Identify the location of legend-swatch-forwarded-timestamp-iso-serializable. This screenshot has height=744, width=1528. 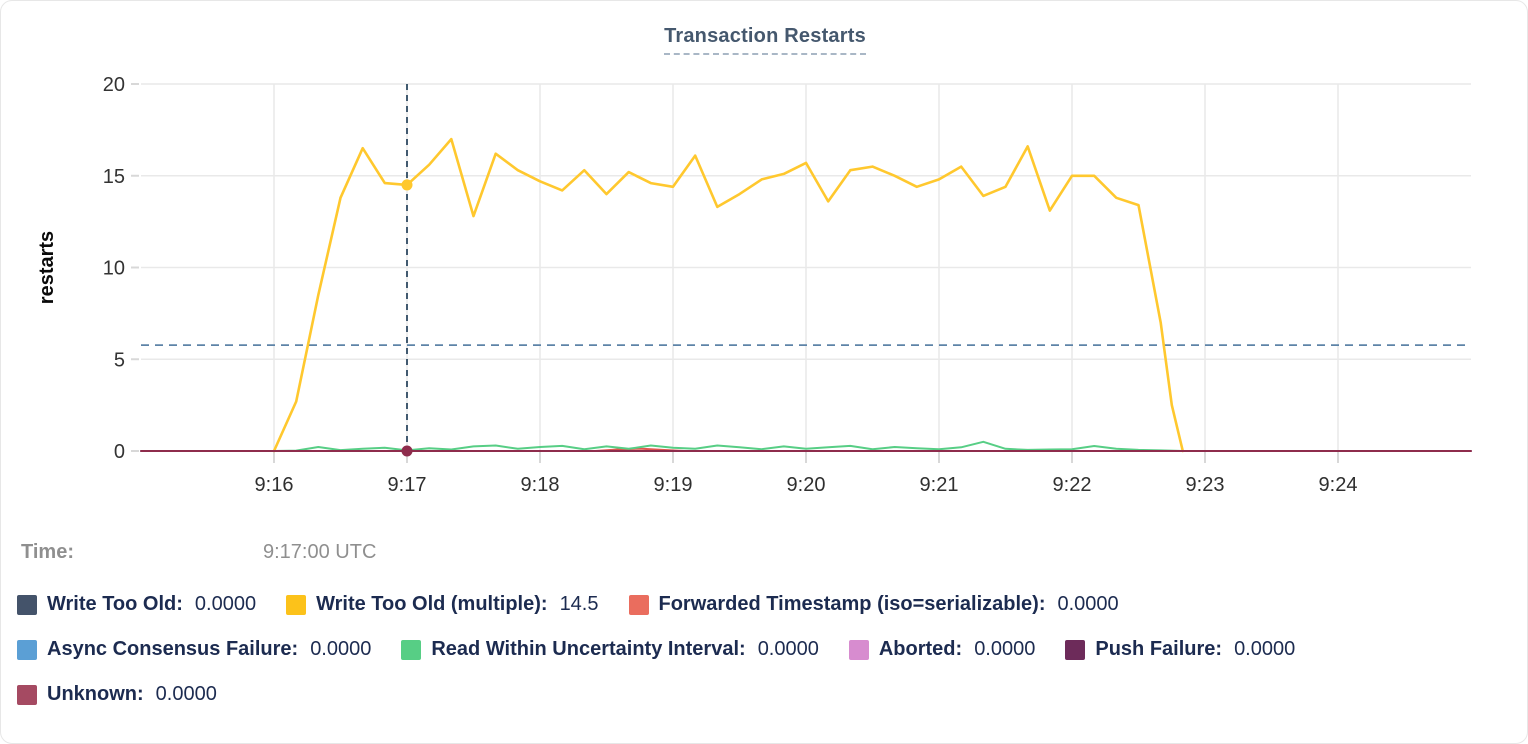
(638, 604).